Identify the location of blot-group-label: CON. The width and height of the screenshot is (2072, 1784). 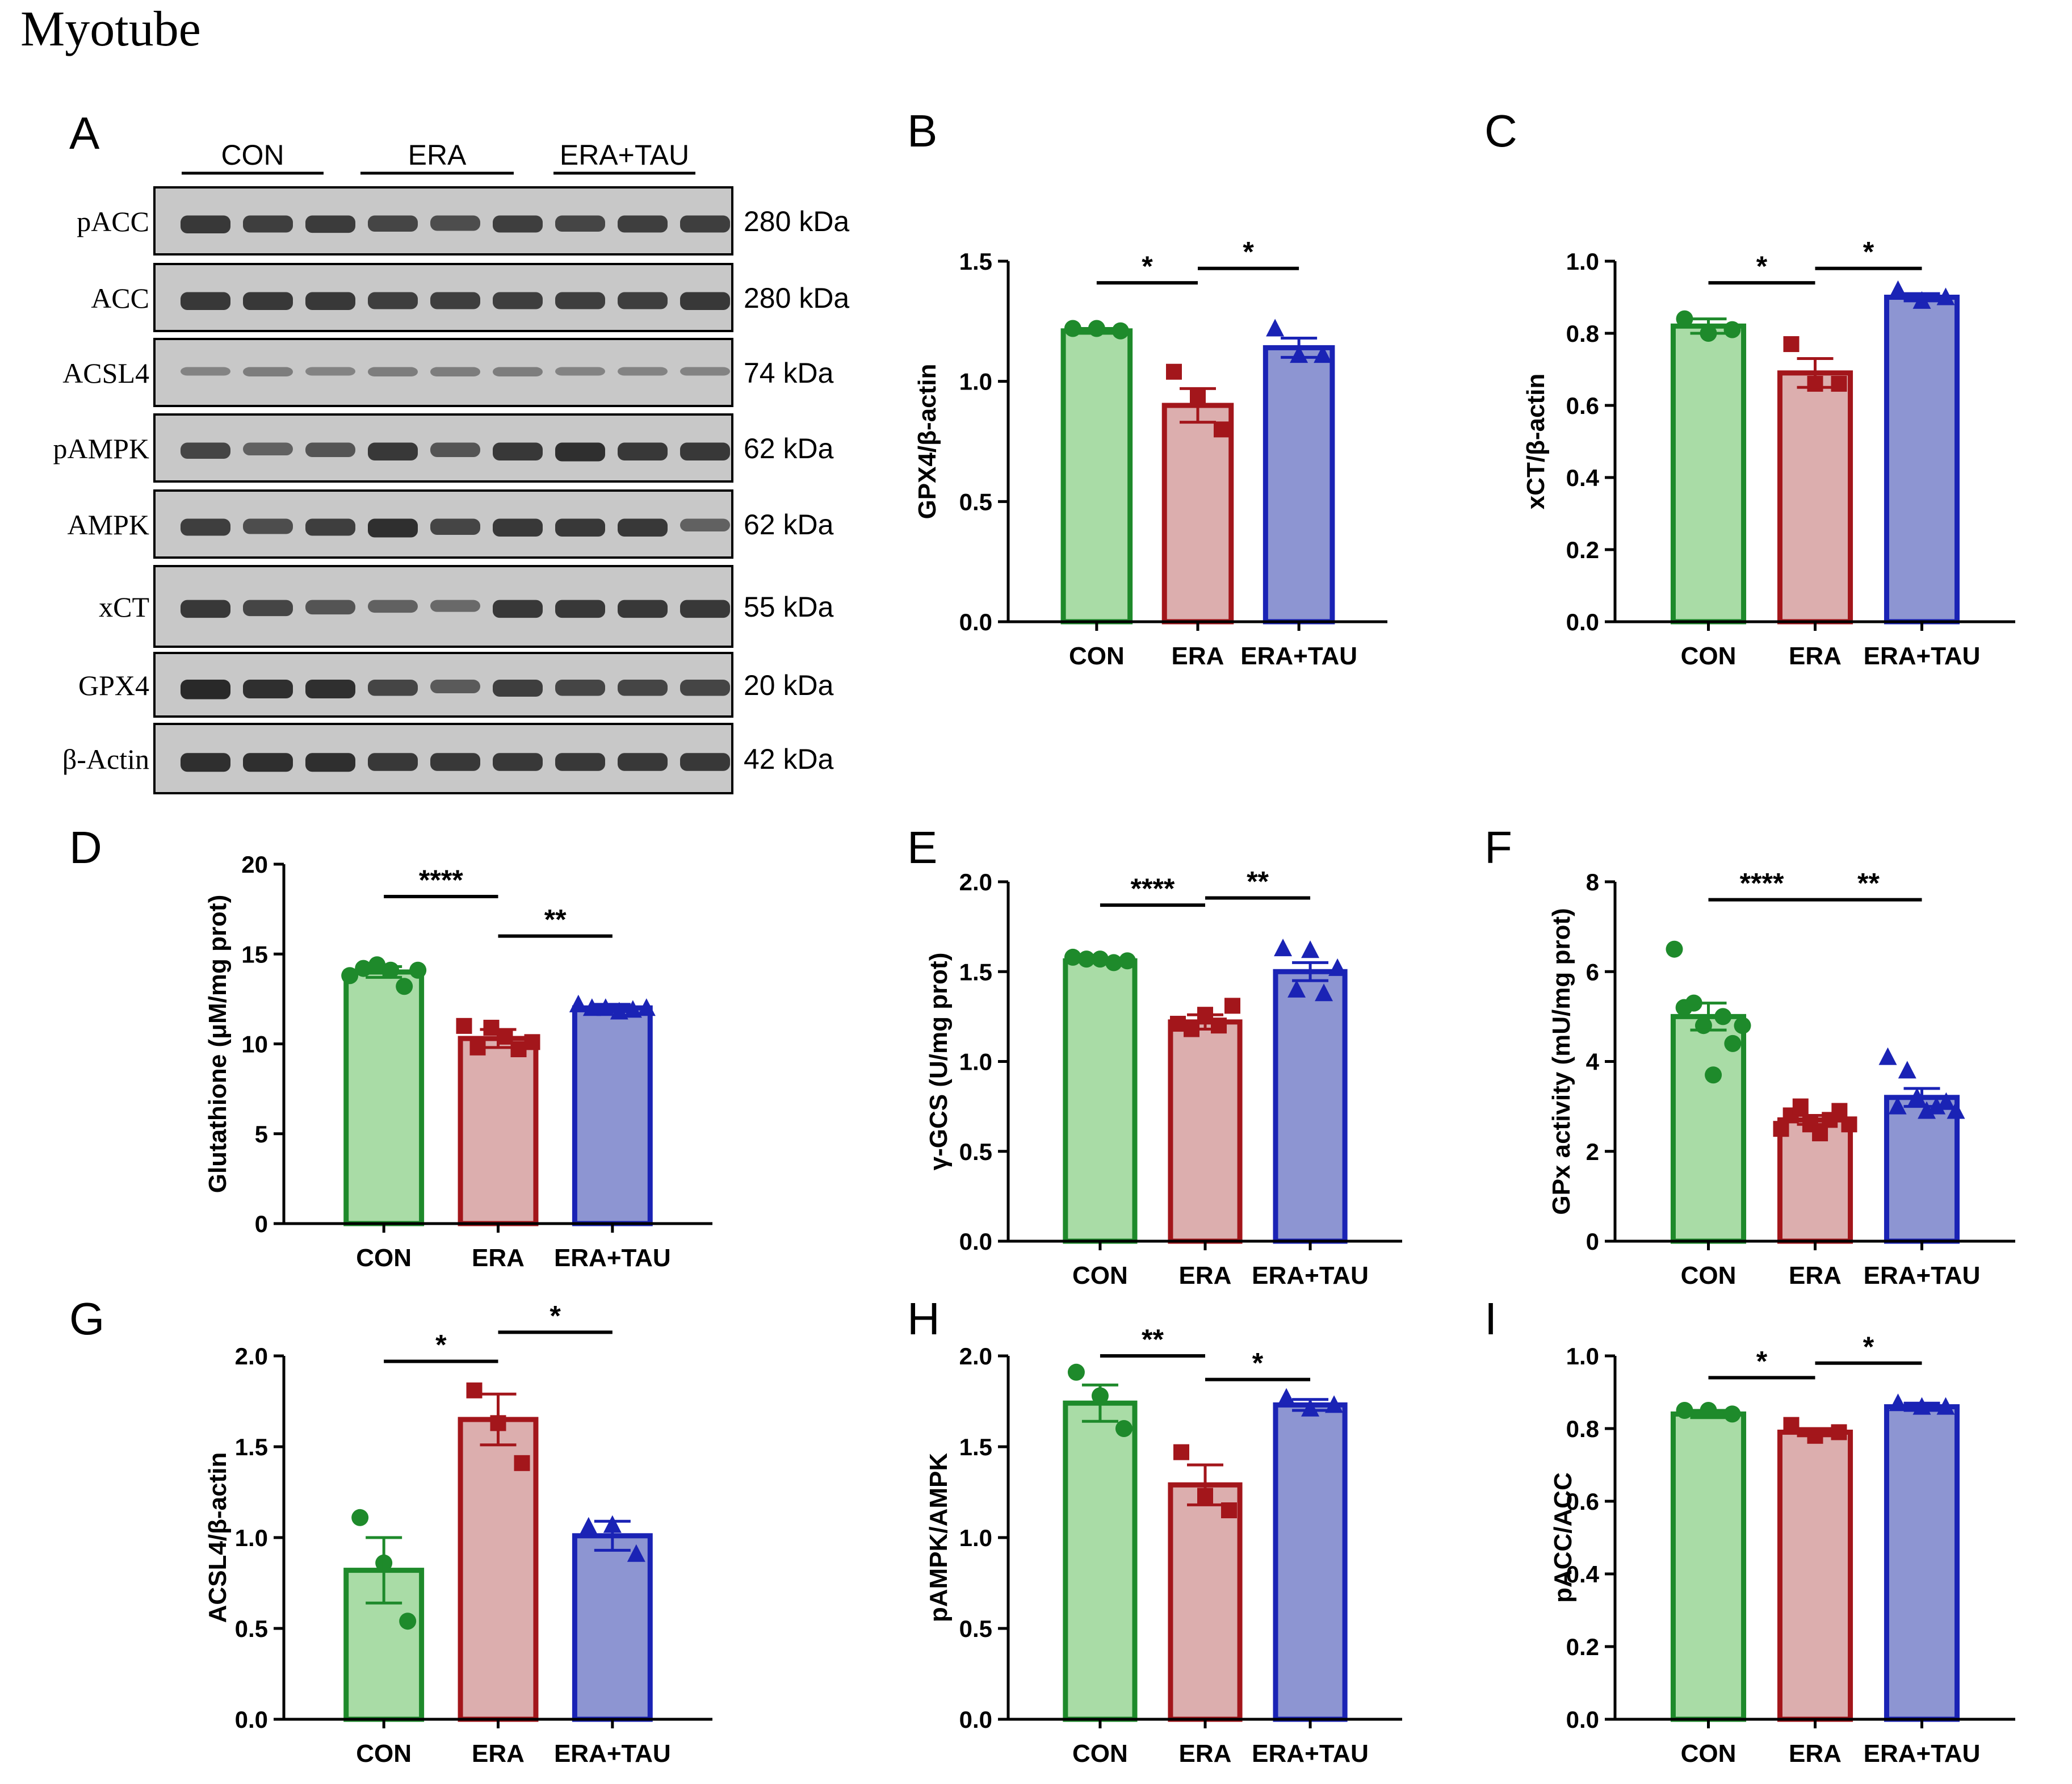
(252, 155).